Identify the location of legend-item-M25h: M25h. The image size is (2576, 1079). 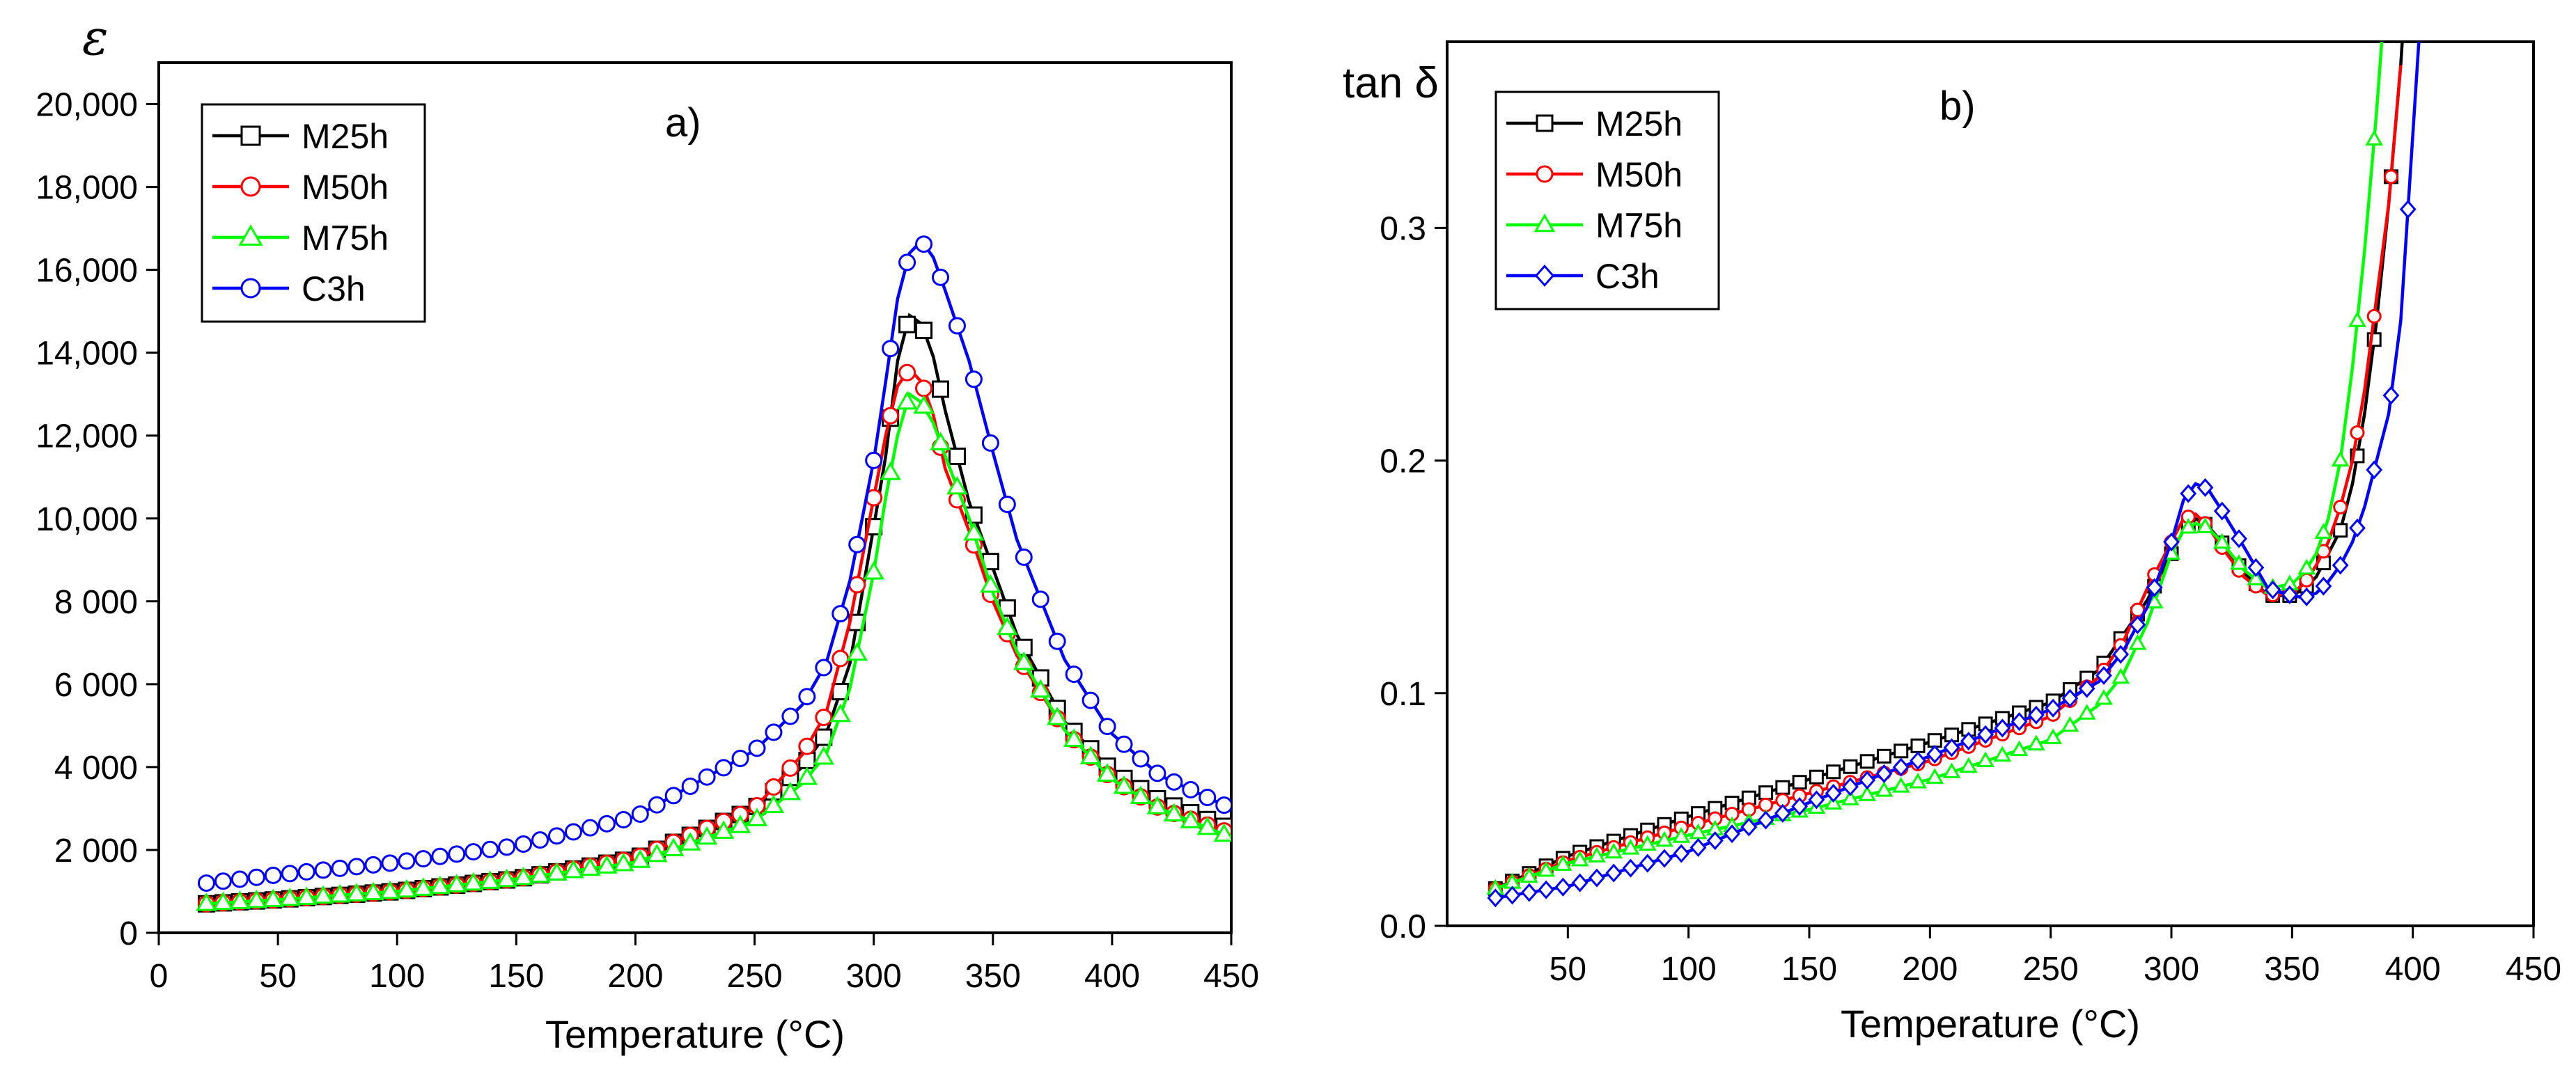
(301, 136).